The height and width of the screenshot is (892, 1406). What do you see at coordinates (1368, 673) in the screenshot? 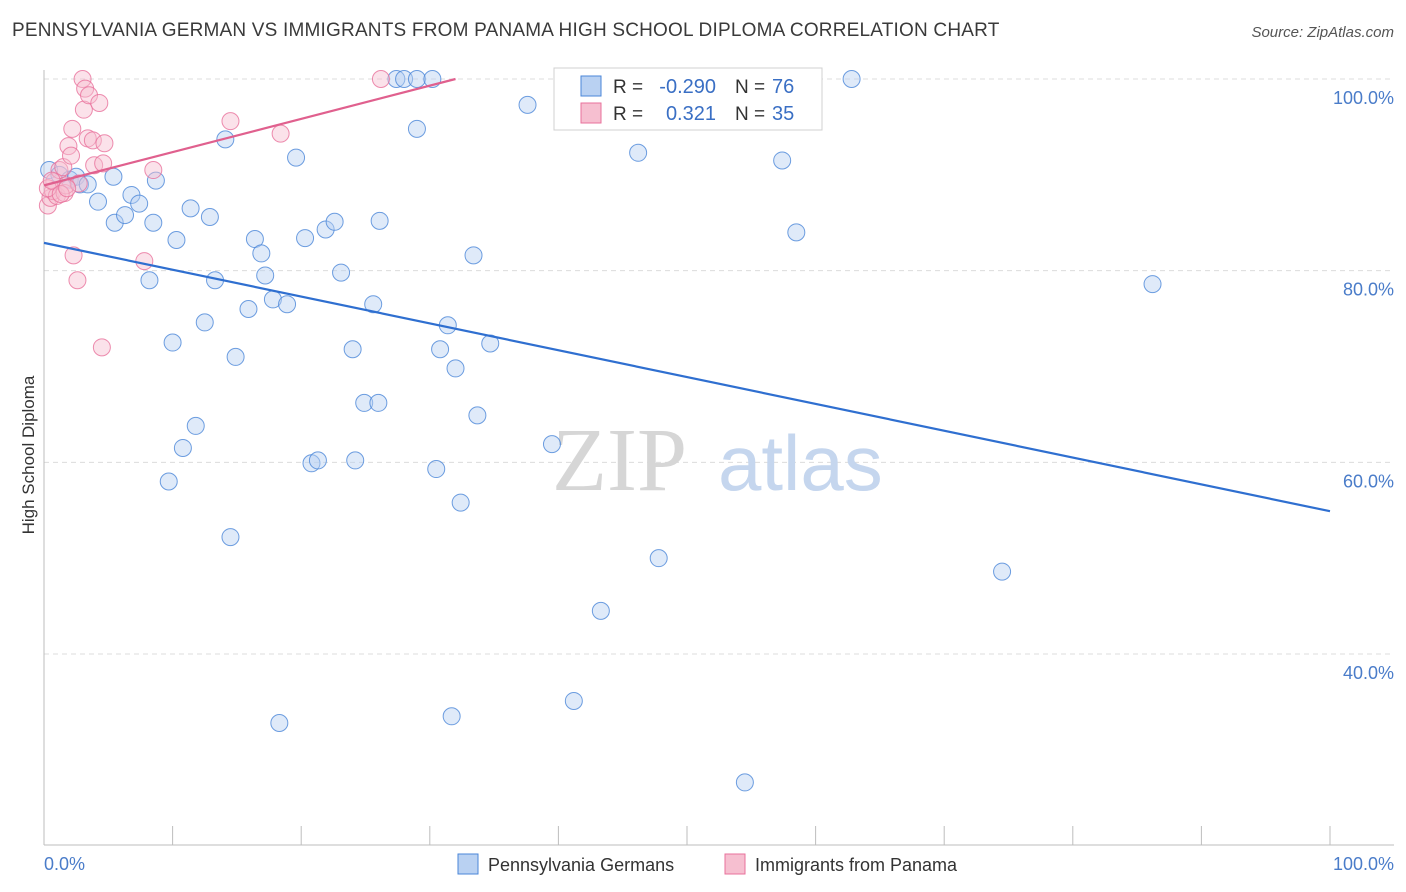
I see `y-tick-label-40: 40.0%` at bounding box center [1368, 673].